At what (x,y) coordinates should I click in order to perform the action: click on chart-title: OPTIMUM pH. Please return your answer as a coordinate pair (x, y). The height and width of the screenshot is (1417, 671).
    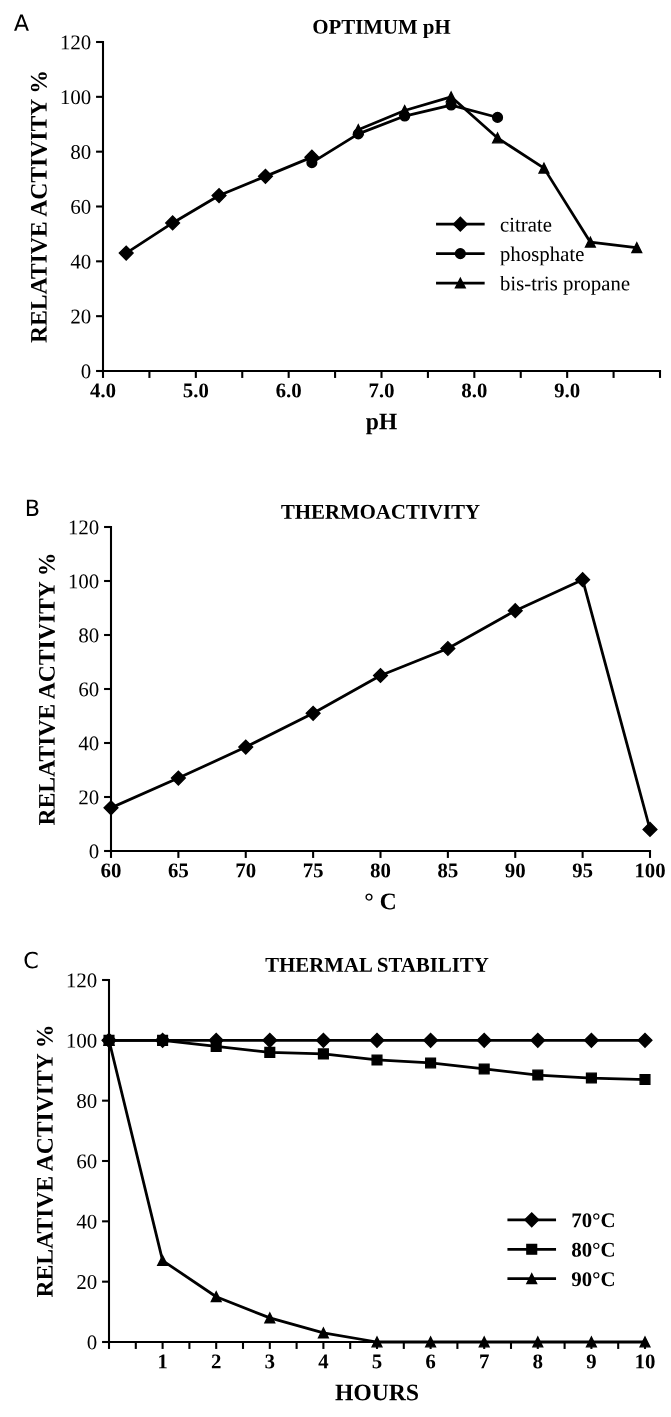
    Looking at the image, I should click on (382, 29).